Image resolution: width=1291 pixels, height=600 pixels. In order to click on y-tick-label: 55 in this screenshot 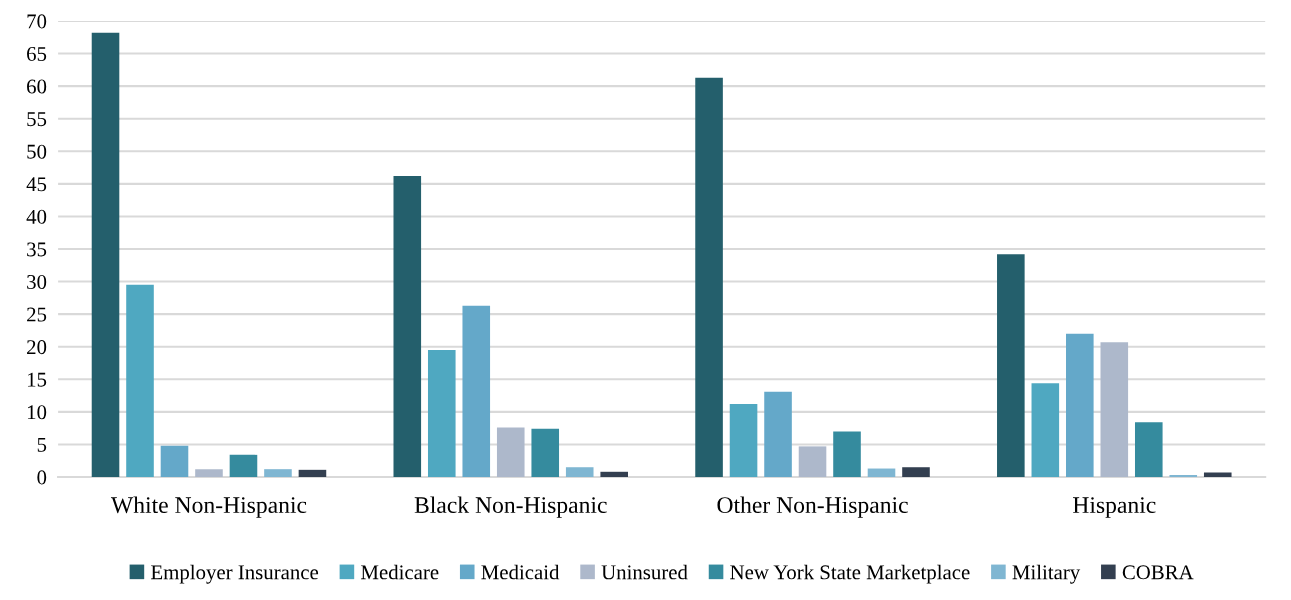, I will do `click(37, 119)`.